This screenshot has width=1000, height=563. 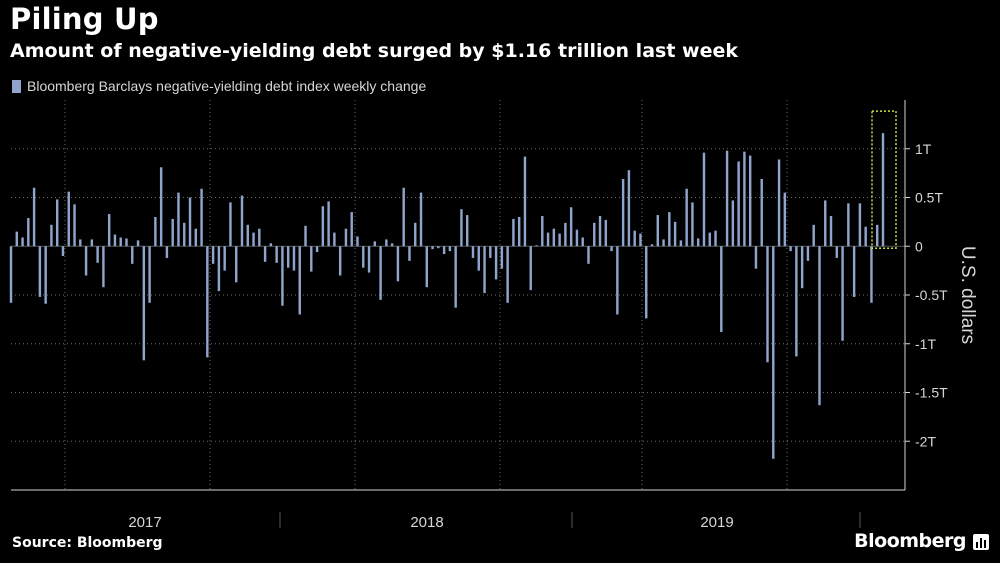 I want to click on y-axis-title: U.S. dollars, so click(x=967, y=295).